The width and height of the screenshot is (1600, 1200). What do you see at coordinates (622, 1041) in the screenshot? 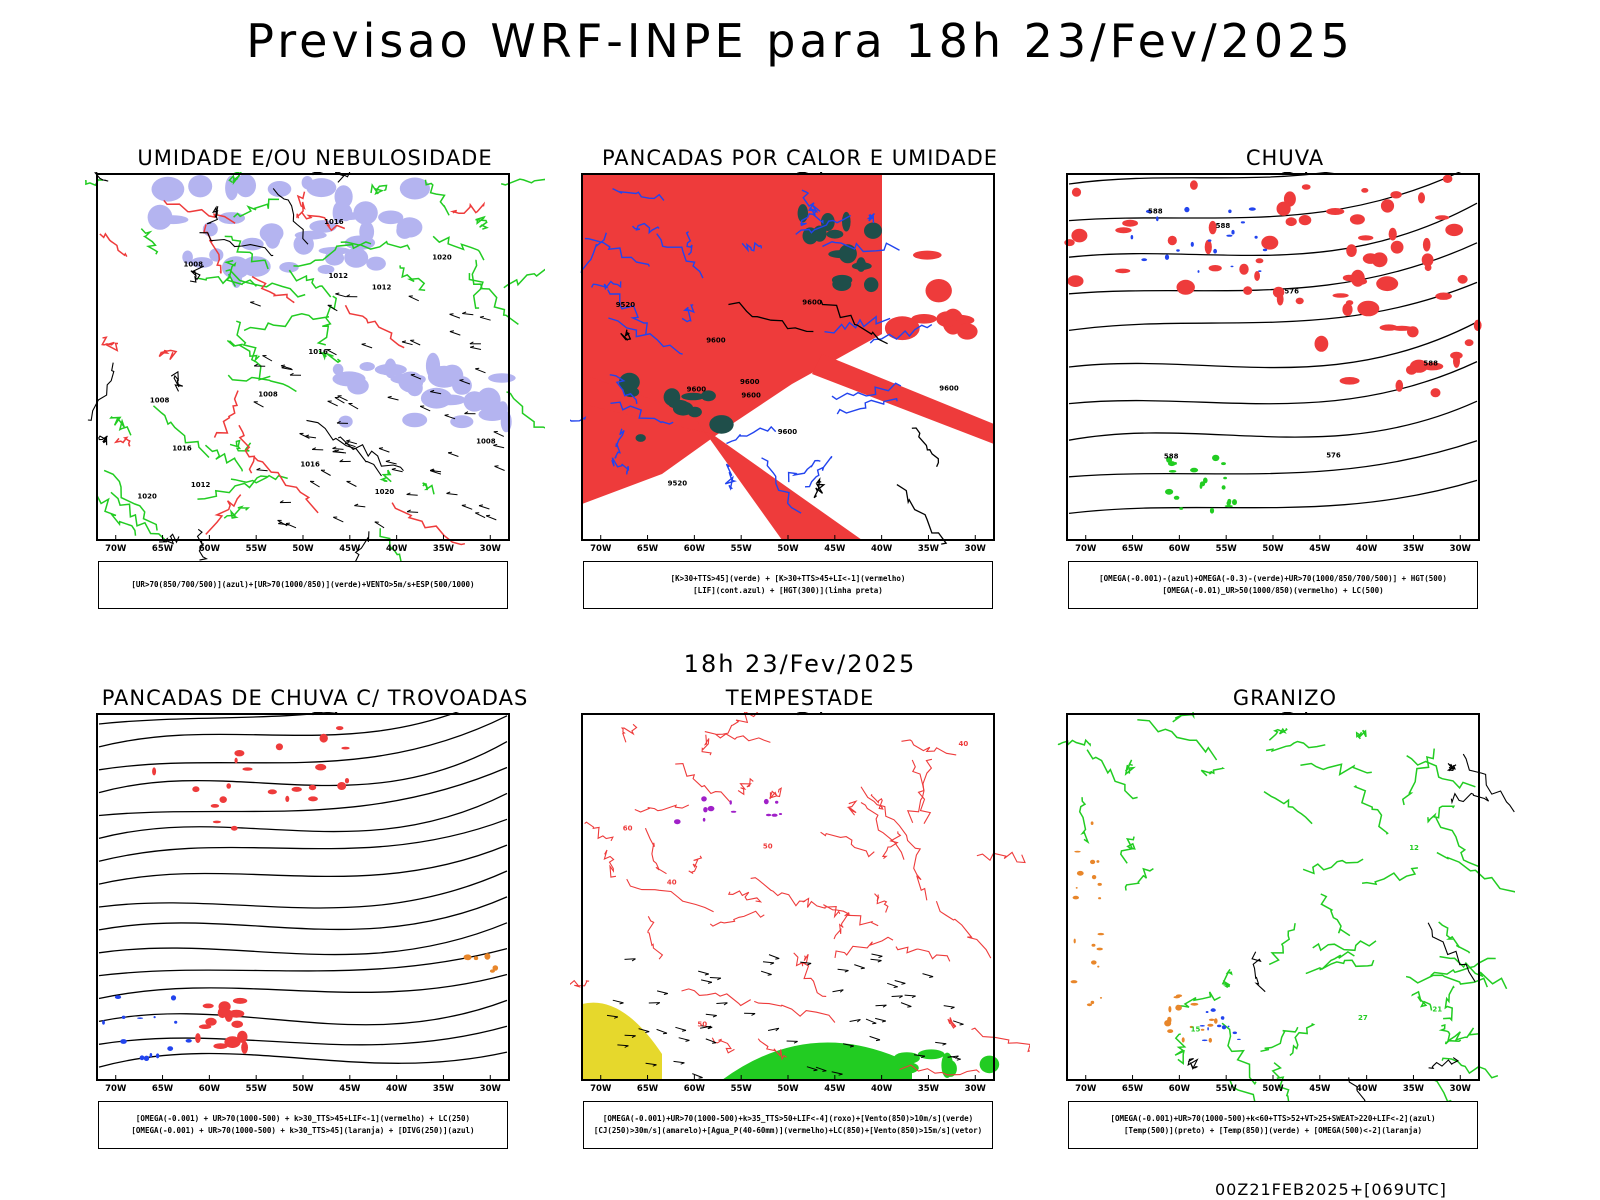
I see `jet-core-area` at bounding box center [622, 1041].